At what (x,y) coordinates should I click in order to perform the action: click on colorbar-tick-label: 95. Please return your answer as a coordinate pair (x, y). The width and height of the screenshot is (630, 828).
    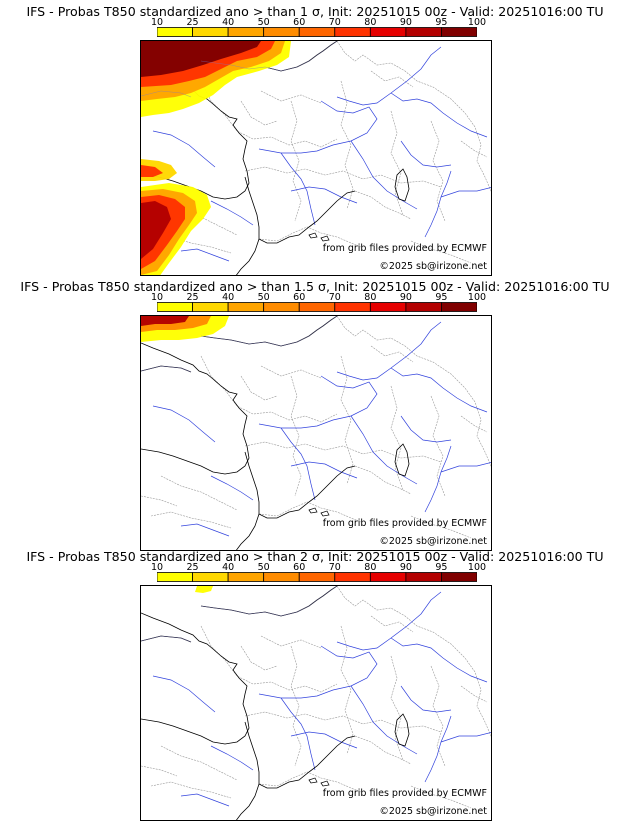
    Looking at the image, I should click on (441, 297).